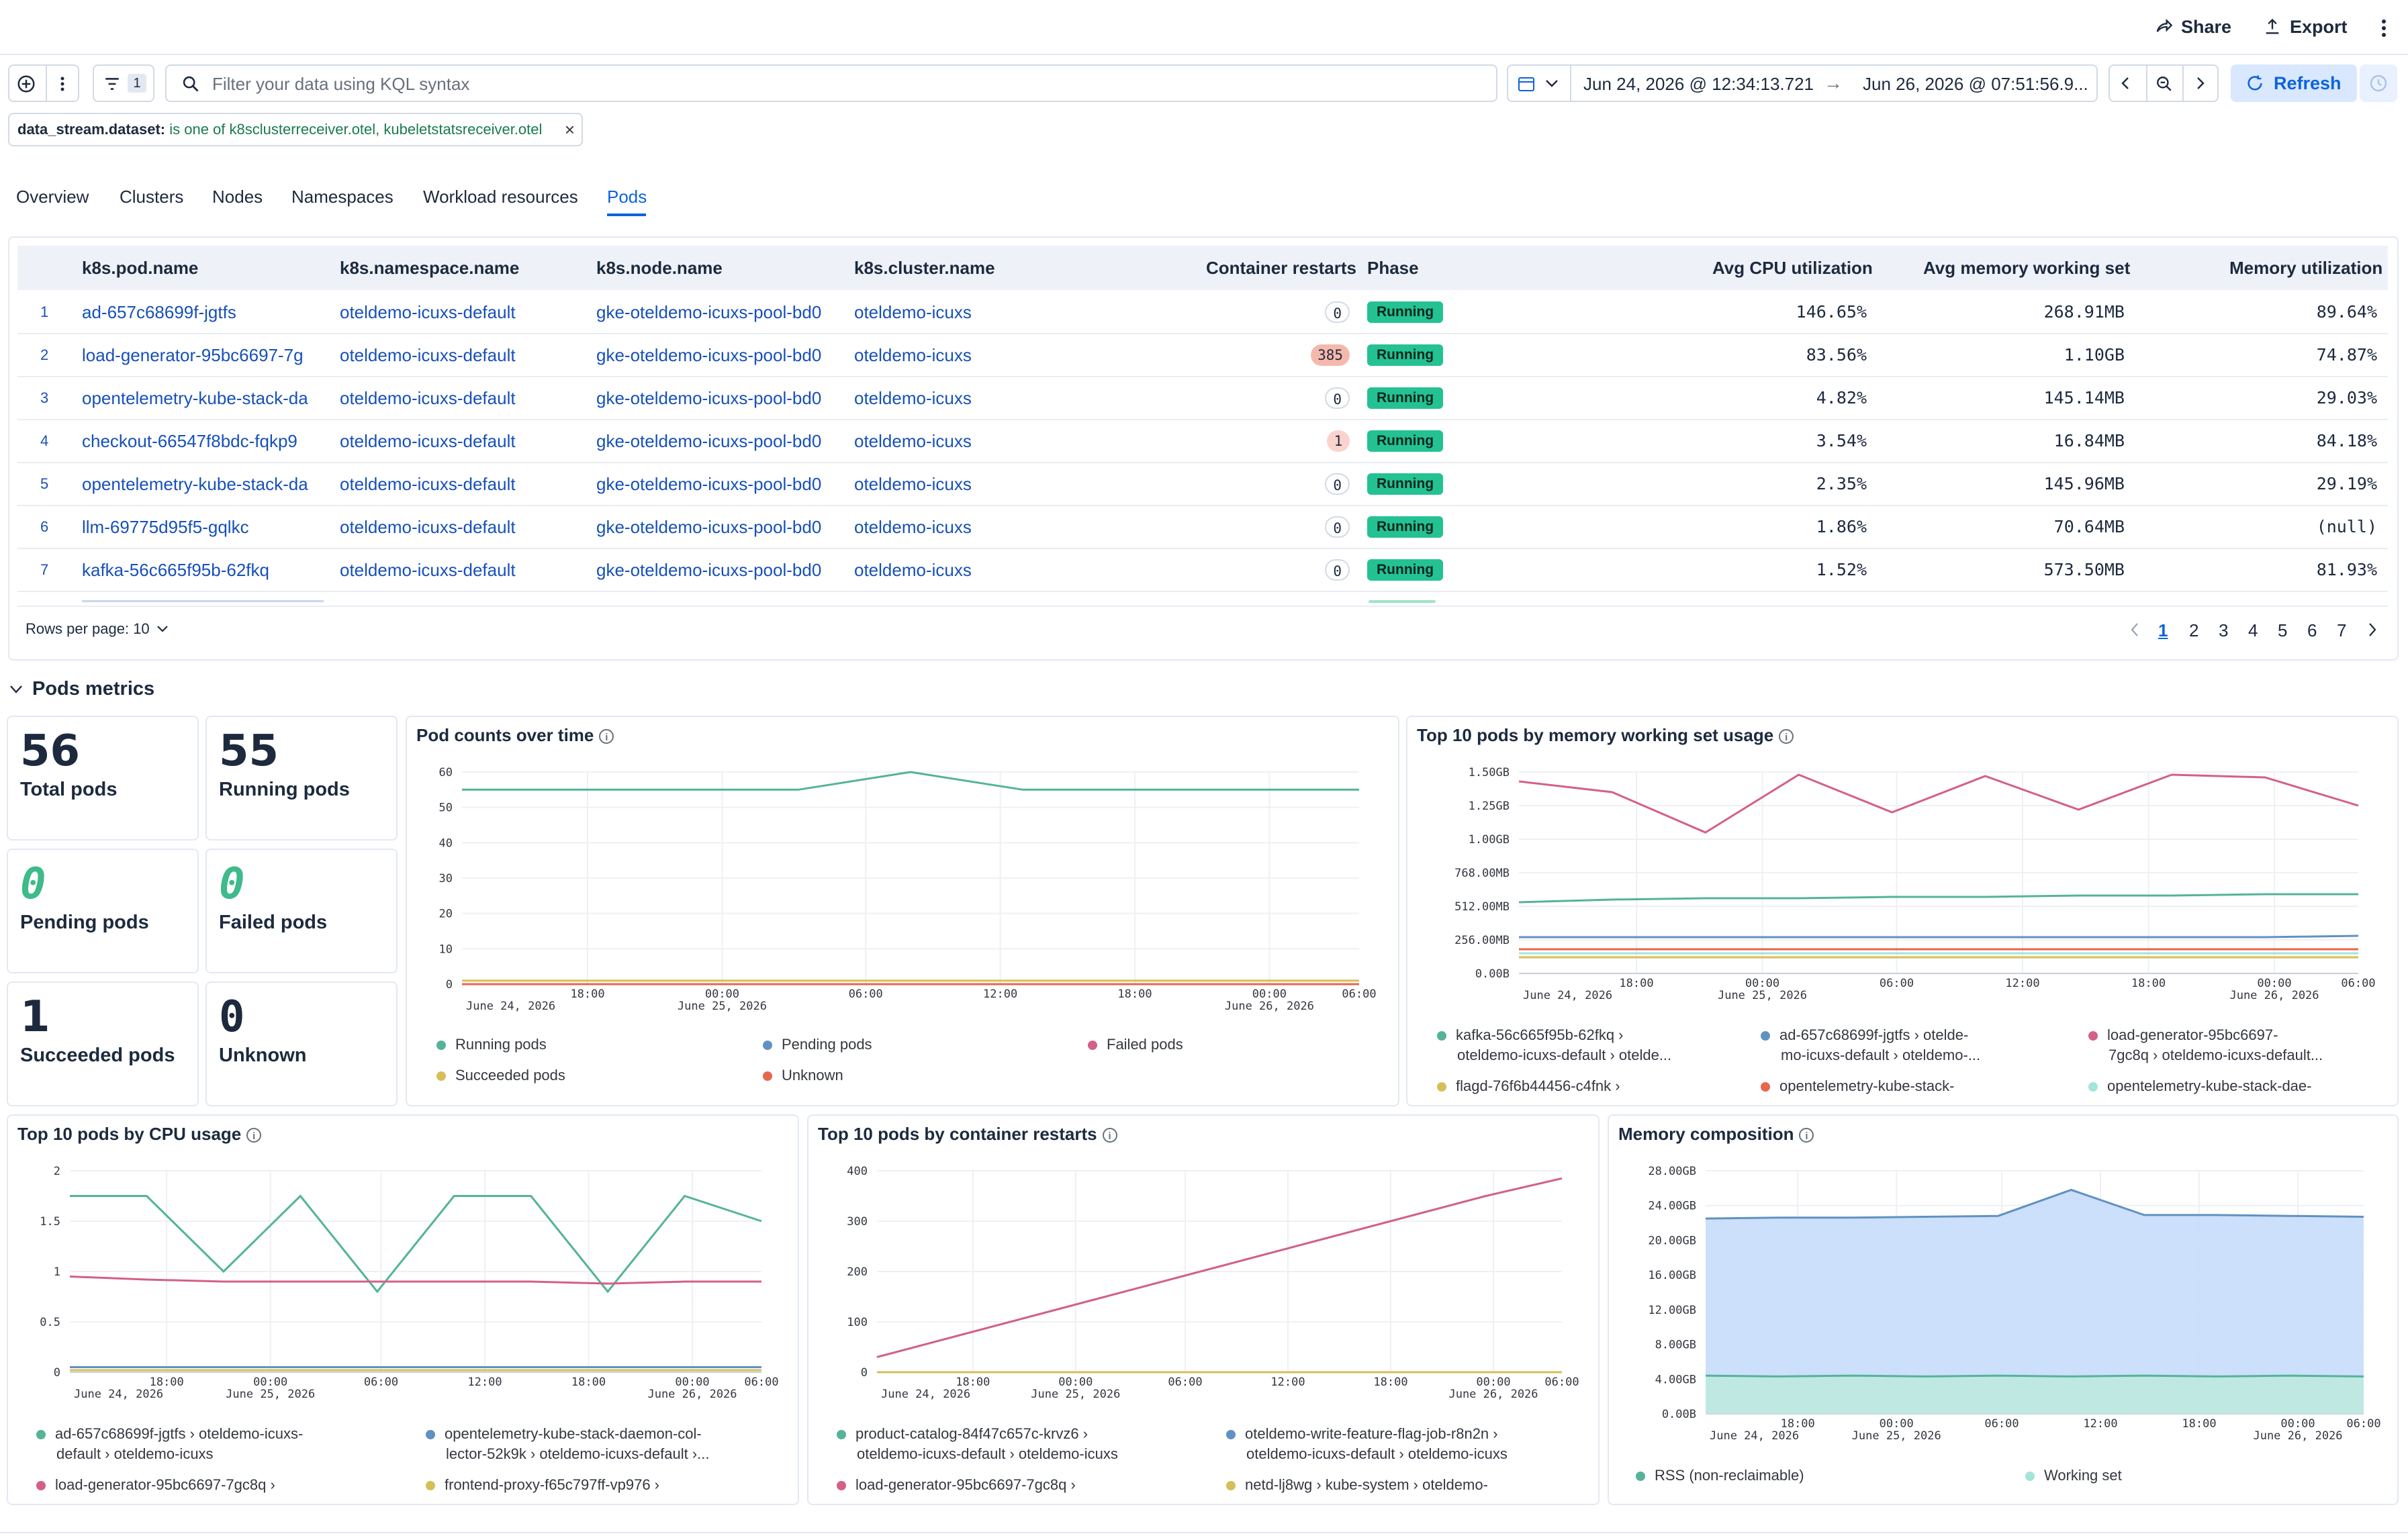 The image size is (2408, 1536). Describe the element at coordinates (189, 441) in the screenshot. I see `pod-name-link: checkout-66547f8bdc-fqkp9` at that location.